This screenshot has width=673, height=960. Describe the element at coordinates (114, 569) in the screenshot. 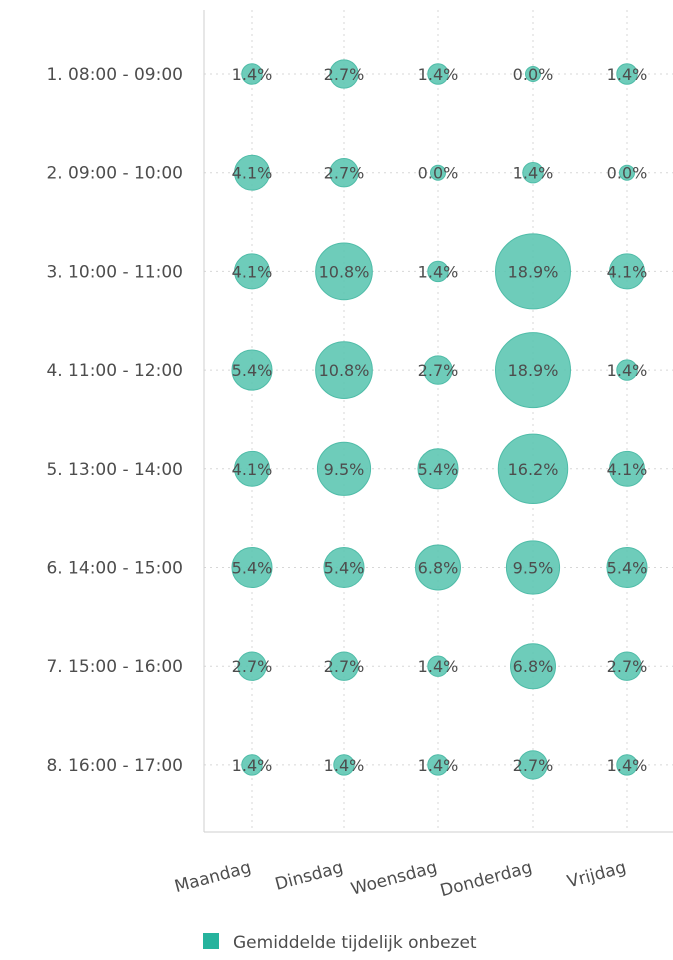

I see `y-tick-label: 6. 14:00 - 15:00` at that location.